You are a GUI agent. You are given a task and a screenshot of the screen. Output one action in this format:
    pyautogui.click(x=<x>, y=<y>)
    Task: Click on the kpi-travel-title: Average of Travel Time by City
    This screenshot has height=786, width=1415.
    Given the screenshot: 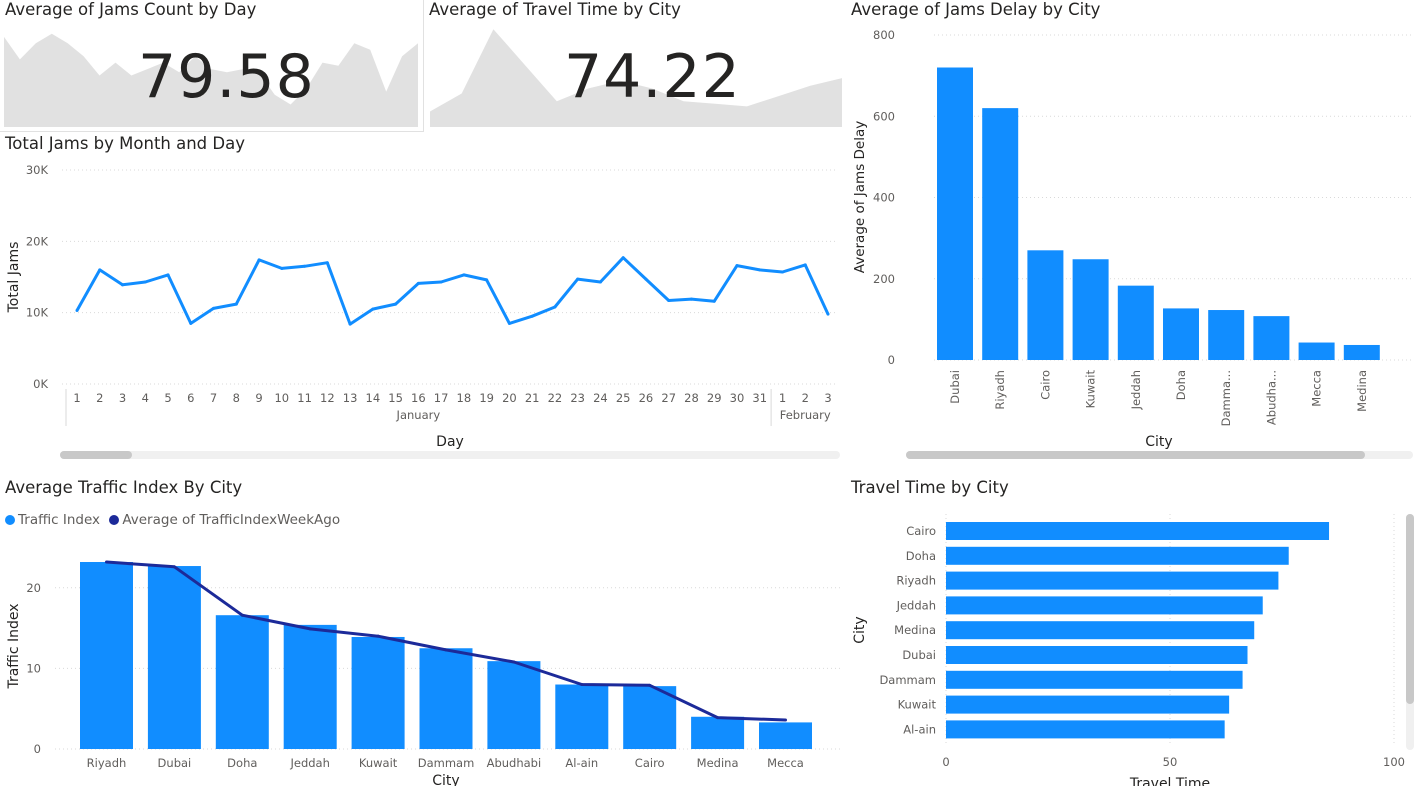 What is the action you would take?
    pyautogui.click(x=555, y=9)
    